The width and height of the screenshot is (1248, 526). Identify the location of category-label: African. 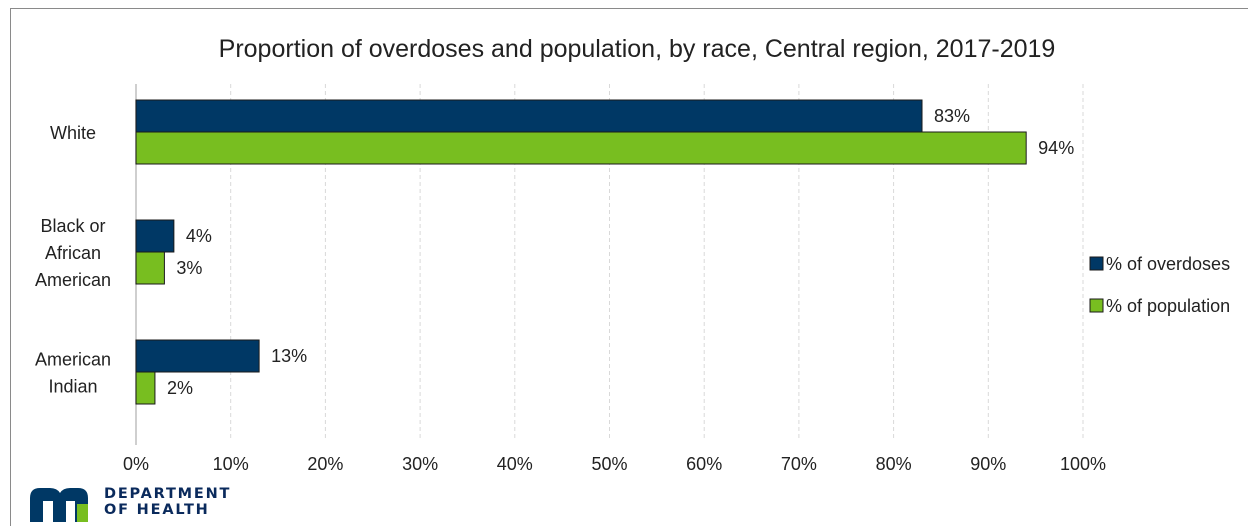
(73, 253).